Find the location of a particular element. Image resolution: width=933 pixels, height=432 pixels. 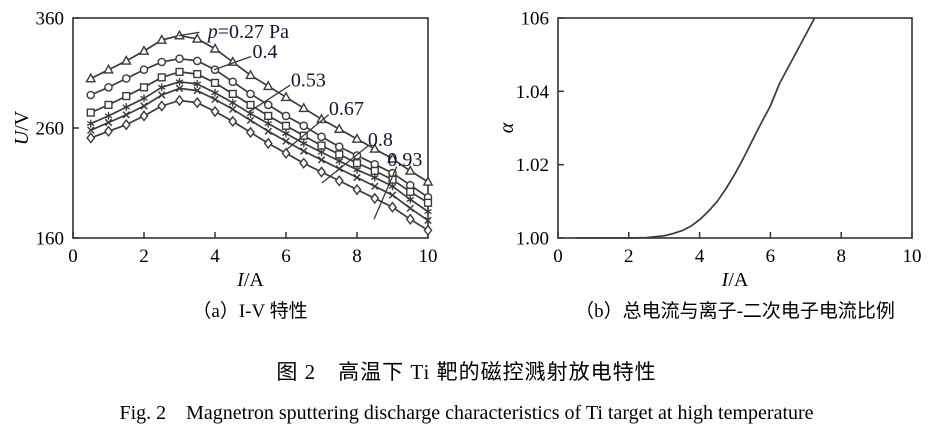

curve-0.4 is located at coordinates (259, 128).